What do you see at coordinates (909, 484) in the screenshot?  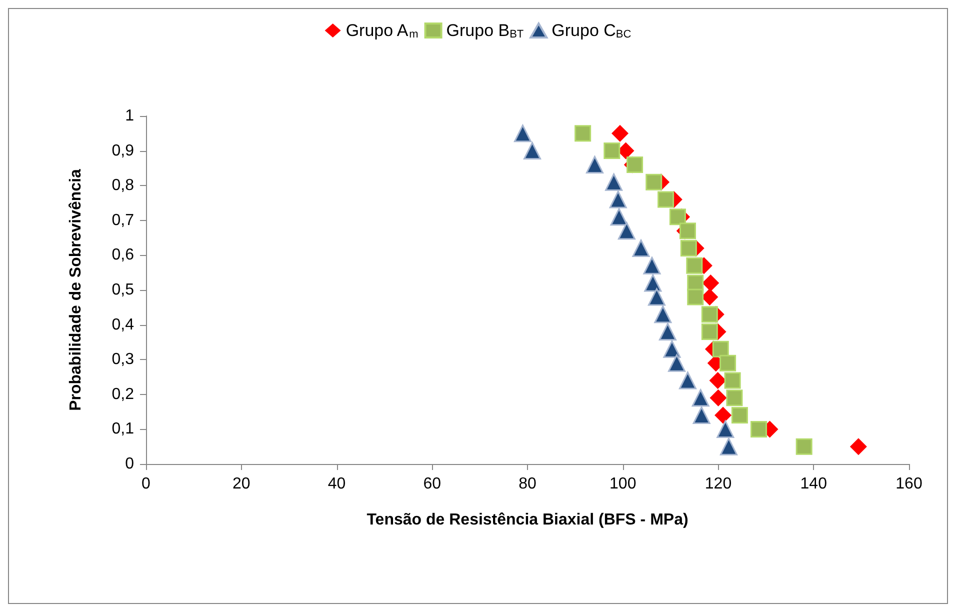 I see `x-tick-label: 160` at bounding box center [909, 484].